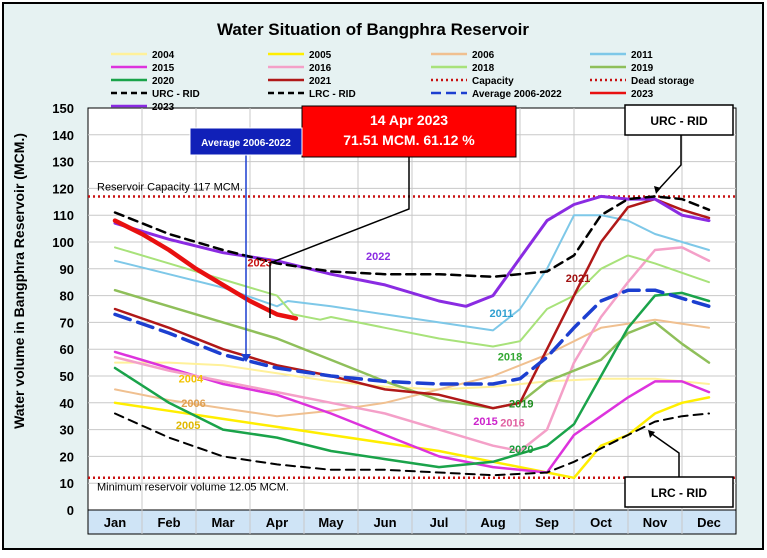 This screenshot has width=767, height=558. What do you see at coordinates (521, 450) in the screenshot?
I see `series-label-2020: 2020` at bounding box center [521, 450].